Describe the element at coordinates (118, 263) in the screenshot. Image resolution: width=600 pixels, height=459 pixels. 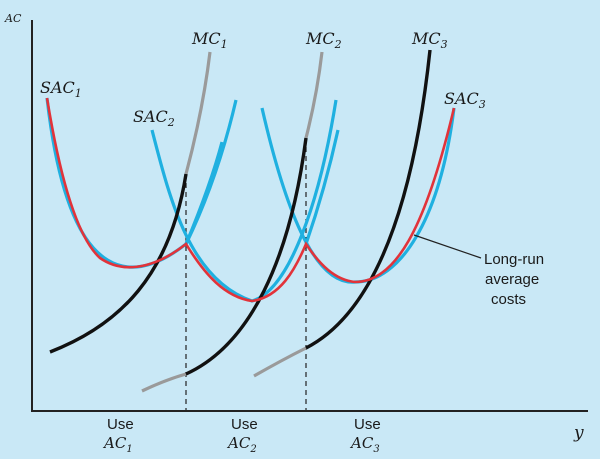
I see `mc1-curve` at that location.